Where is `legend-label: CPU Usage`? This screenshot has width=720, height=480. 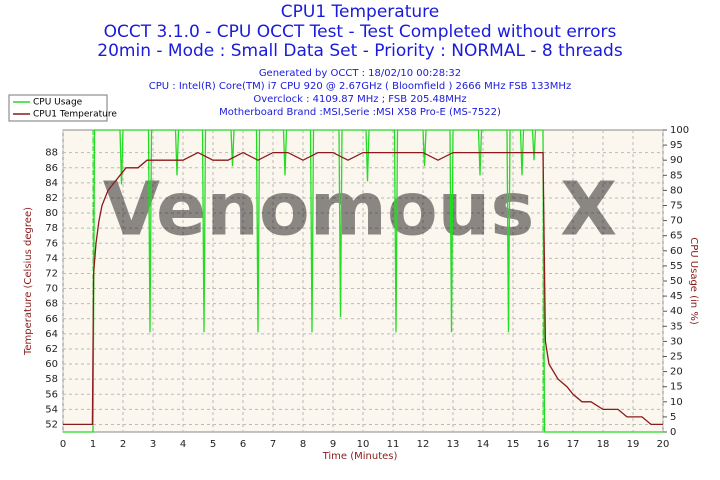
legend-label: CPU Usage is located at coordinates (58, 103).